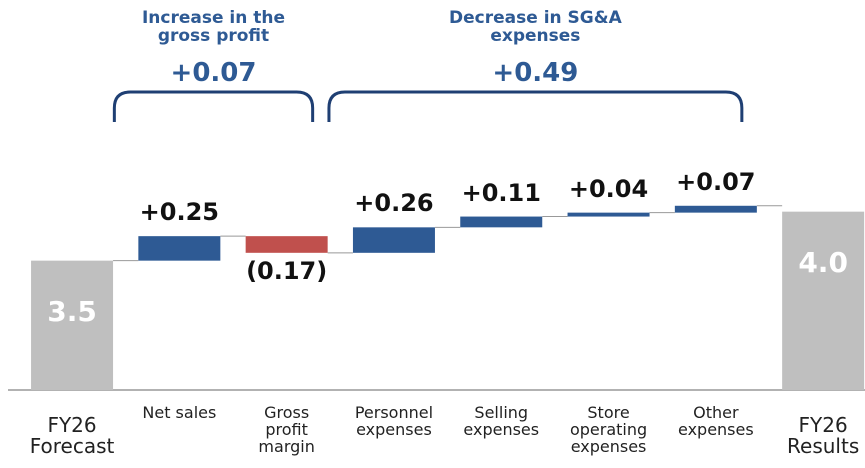 This screenshot has width=865, height=468. I want to click on annotation-value: +0.49, so click(535, 73).